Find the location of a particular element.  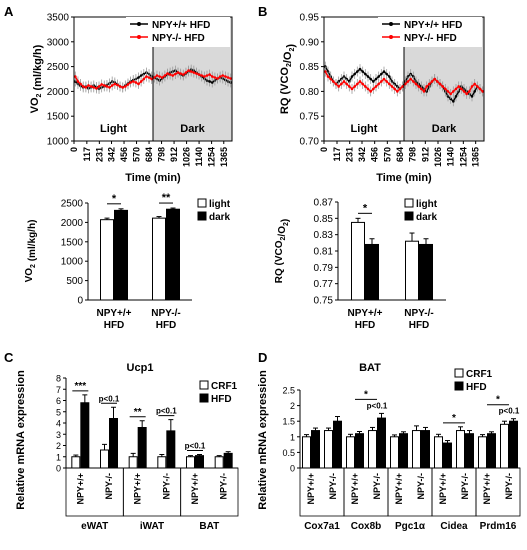

x-tick-label: 798 is located at coordinates (162, 154).